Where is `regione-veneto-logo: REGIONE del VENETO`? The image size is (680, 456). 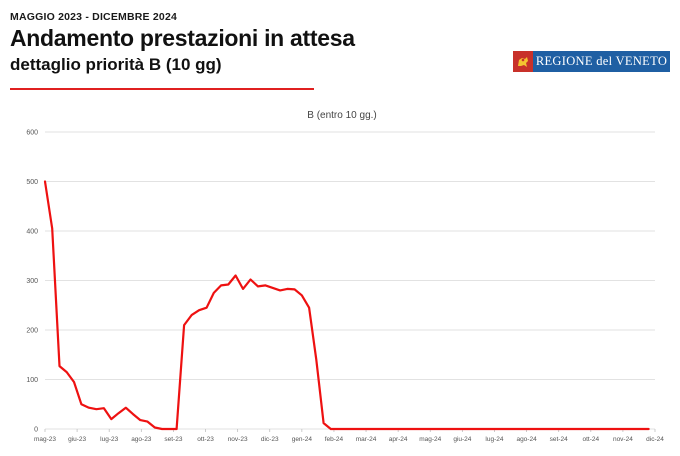
regione-veneto-logo: REGIONE del VENETO is located at coordinates (591, 61).